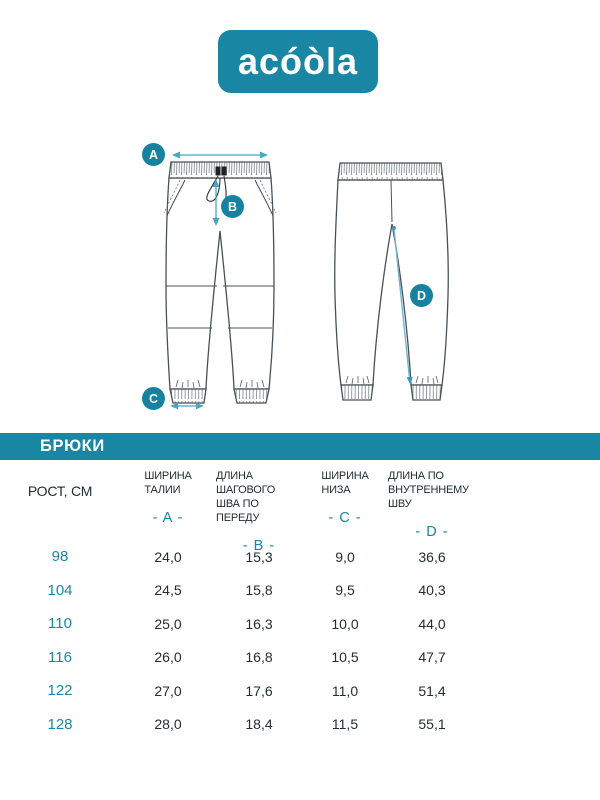 This screenshot has height=800, width=600. I want to click on measure-arrow-A, so click(220, 155).